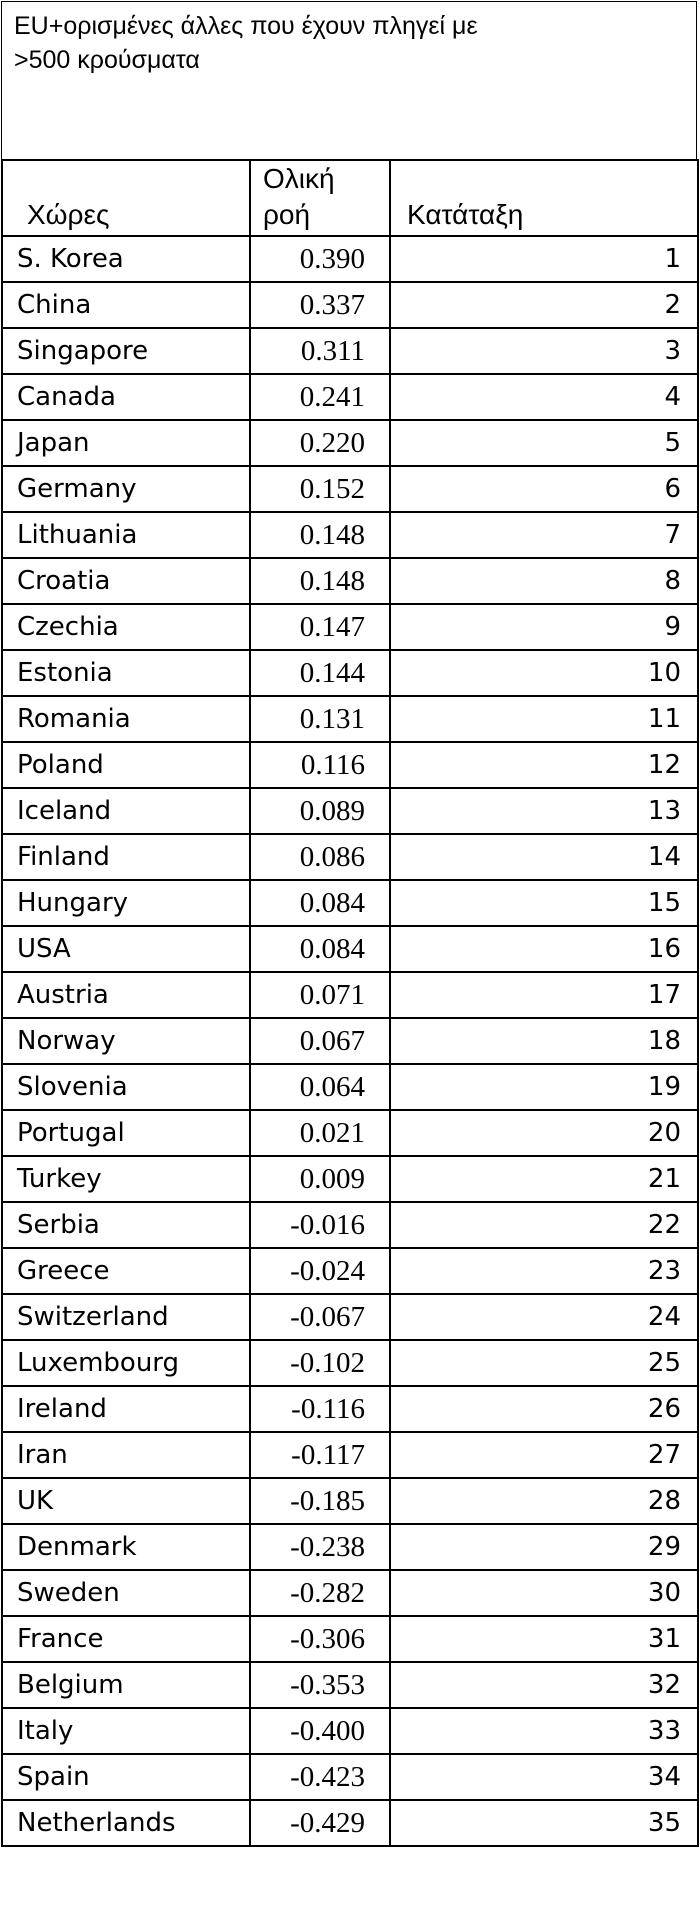 The height and width of the screenshot is (1908, 700). Describe the element at coordinates (126, 1317) in the screenshot. I see `country-cell: Switzerland` at that location.